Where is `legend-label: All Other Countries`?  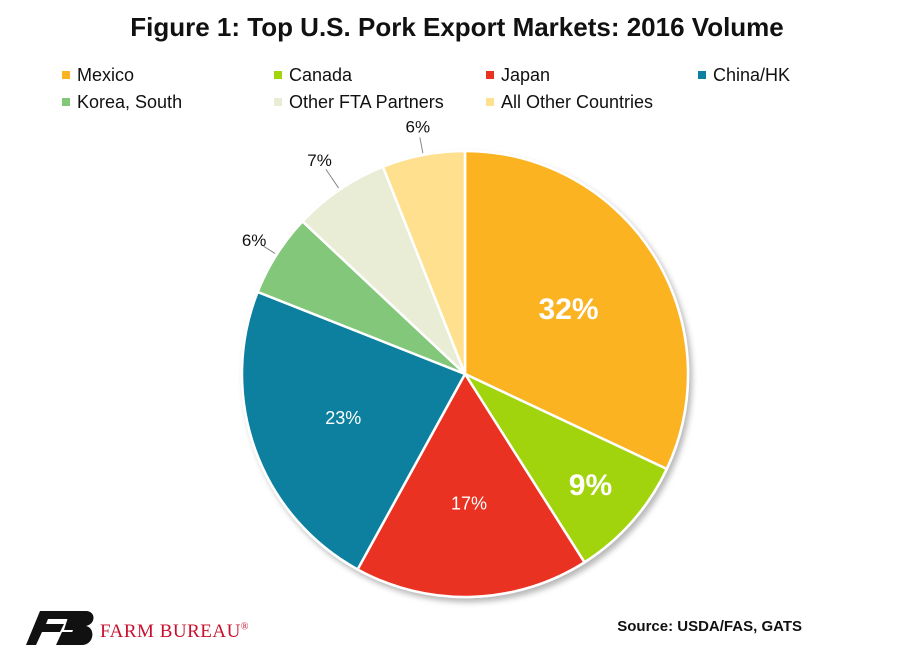
legend-label: All Other Countries is located at coordinates (577, 101).